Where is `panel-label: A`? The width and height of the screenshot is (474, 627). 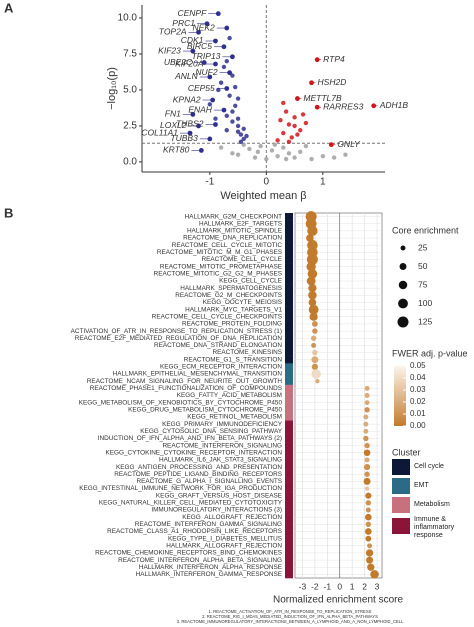 panel-label: A is located at coordinates (9, 7).